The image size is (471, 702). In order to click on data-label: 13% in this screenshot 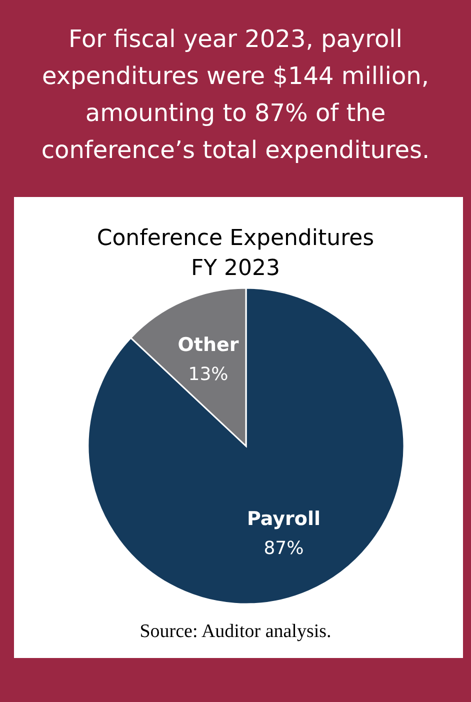, I will do `click(208, 374)`.